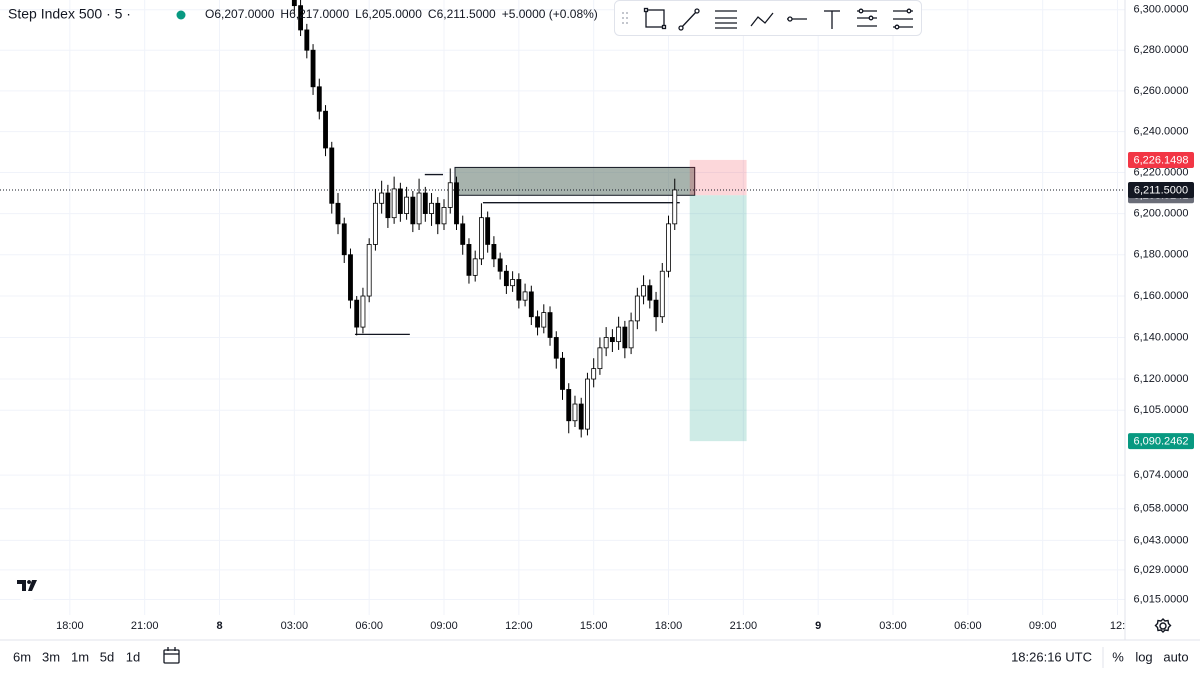 This screenshot has height=680, width=1200. Describe the element at coordinates (1163, 625) in the screenshot. I see `settings-button` at that location.